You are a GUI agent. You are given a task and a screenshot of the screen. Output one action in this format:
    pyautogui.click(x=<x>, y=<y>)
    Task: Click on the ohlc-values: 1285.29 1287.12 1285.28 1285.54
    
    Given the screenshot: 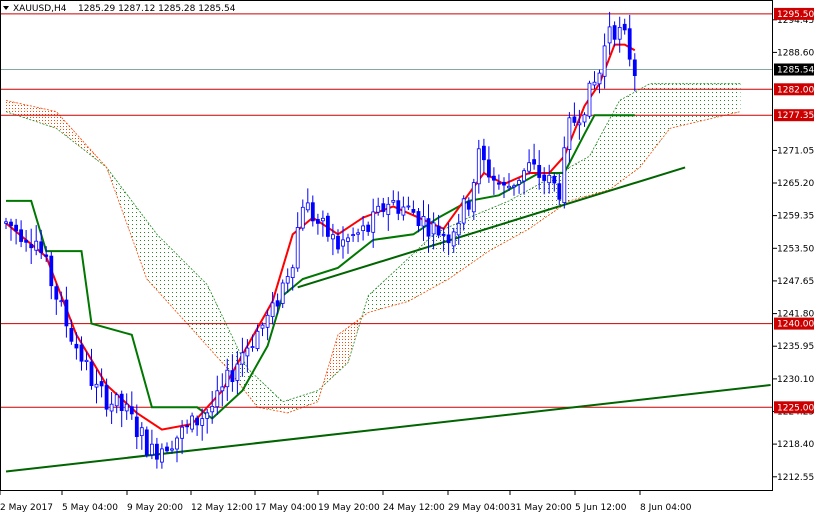 What is the action you would take?
    pyautogui.click(x=157, y=9)
    